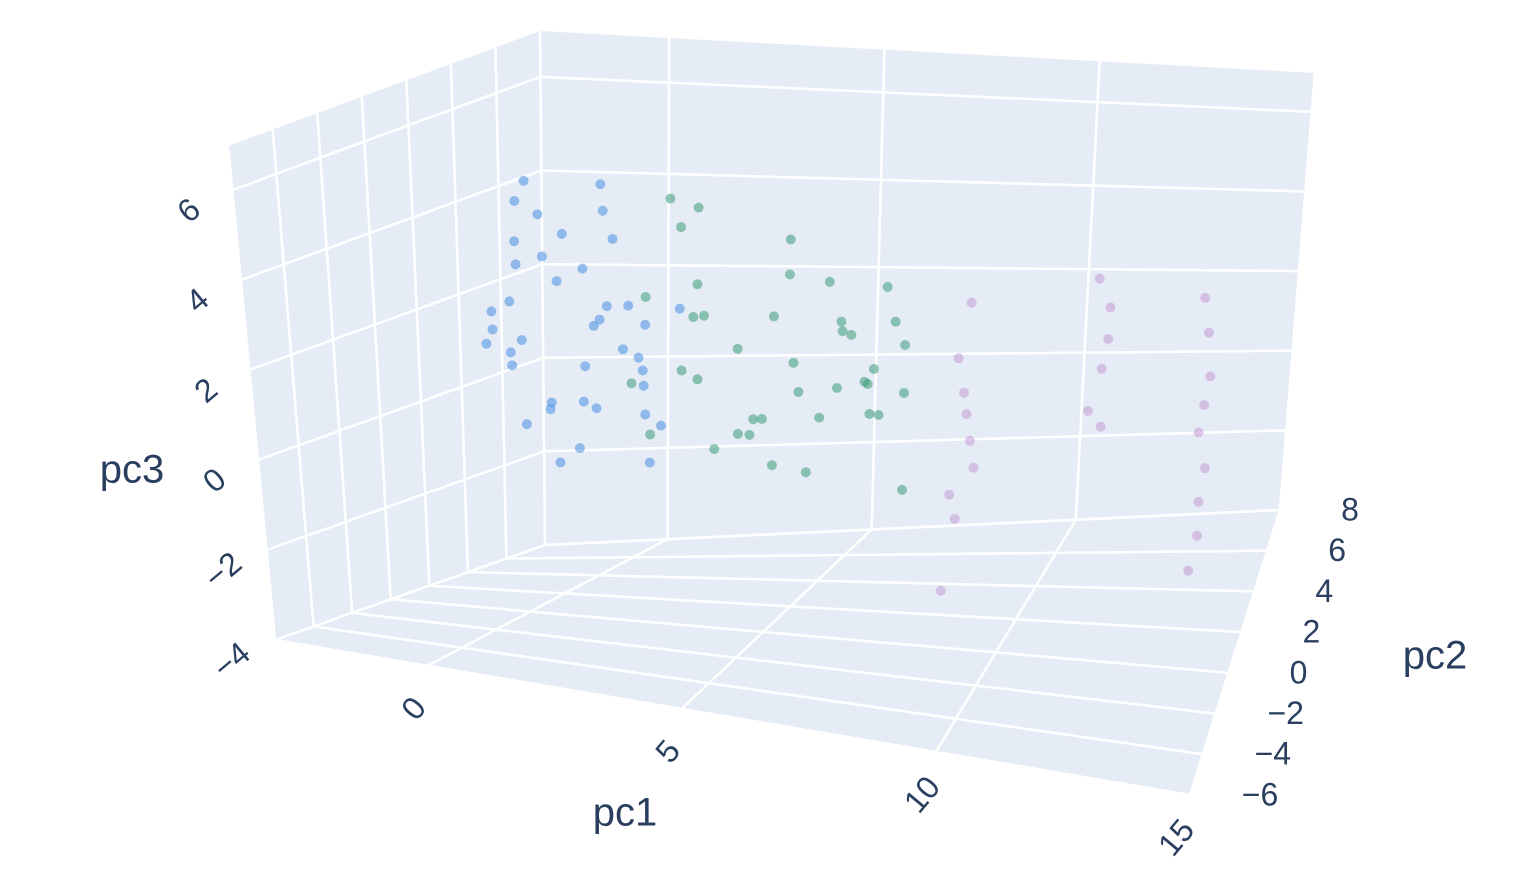 Image resolution: width=1536 pixels, height=886 pixels. I want to click on x-tick-label: 15, so click(1176, 837).